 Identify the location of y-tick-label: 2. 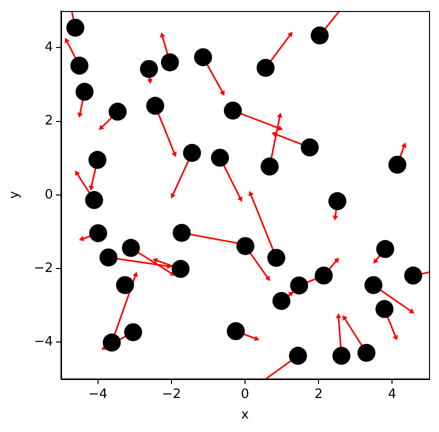
(48, 121).